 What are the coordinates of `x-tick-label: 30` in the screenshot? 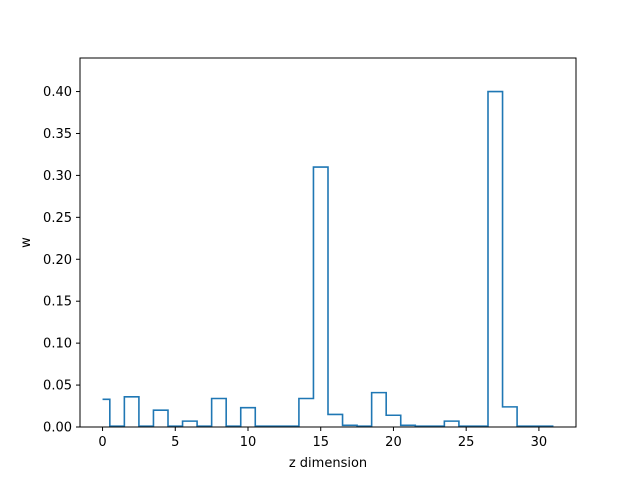 It's located at (539, 442).